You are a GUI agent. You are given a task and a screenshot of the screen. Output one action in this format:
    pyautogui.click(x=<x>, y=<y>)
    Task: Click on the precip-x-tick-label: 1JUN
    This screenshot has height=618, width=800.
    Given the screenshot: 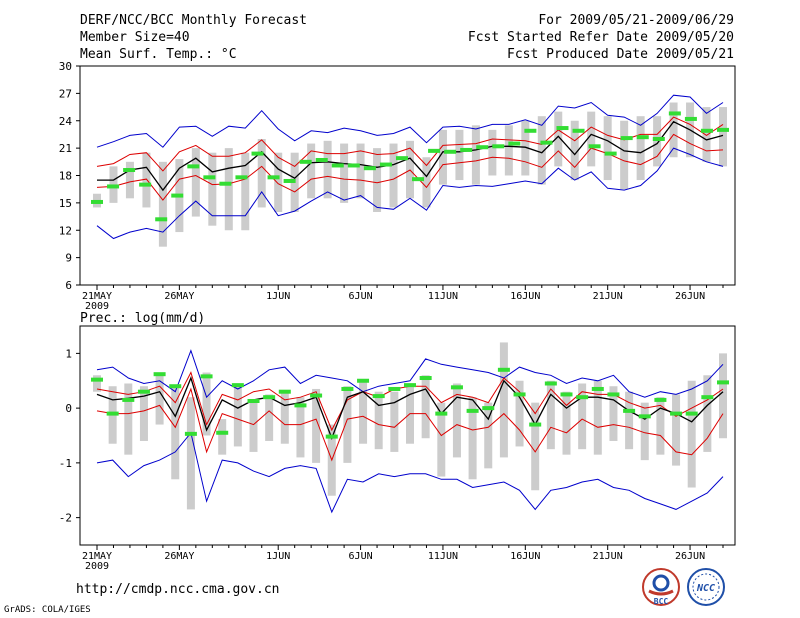 What is the action you would take?
    pyautogui.click(x=278, y=556)
    